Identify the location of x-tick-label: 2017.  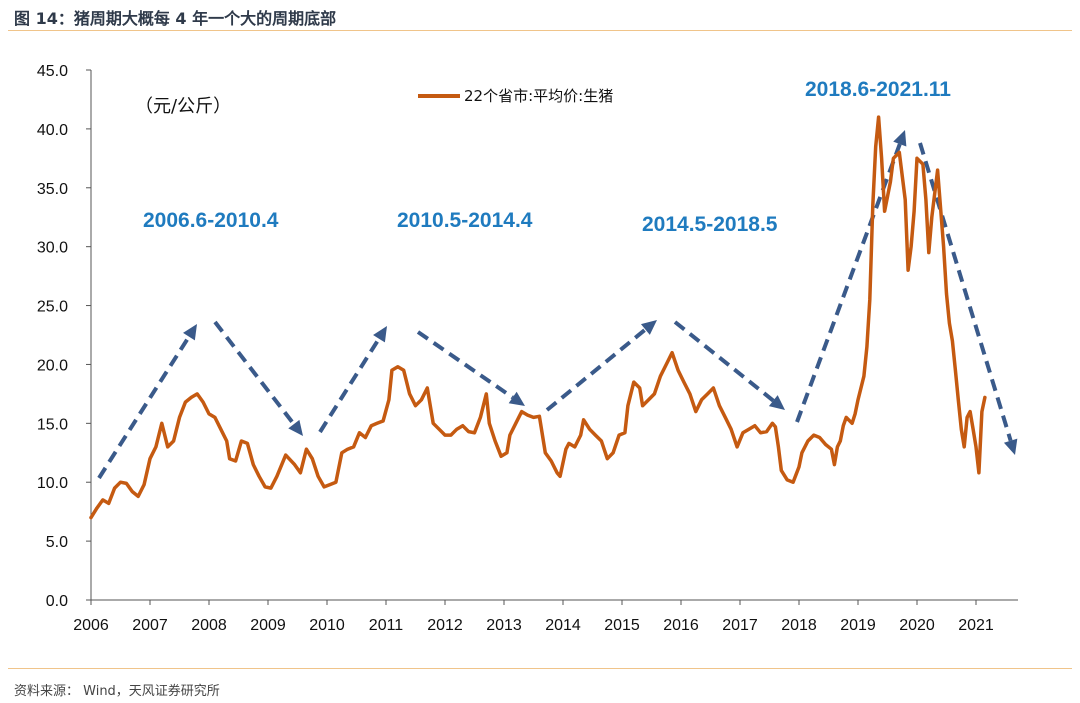
(740, 625).